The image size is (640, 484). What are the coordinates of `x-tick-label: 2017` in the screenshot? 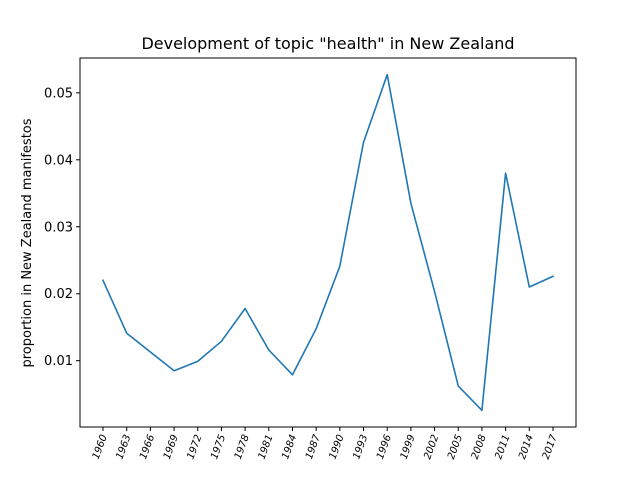 It's located at (550, 447).